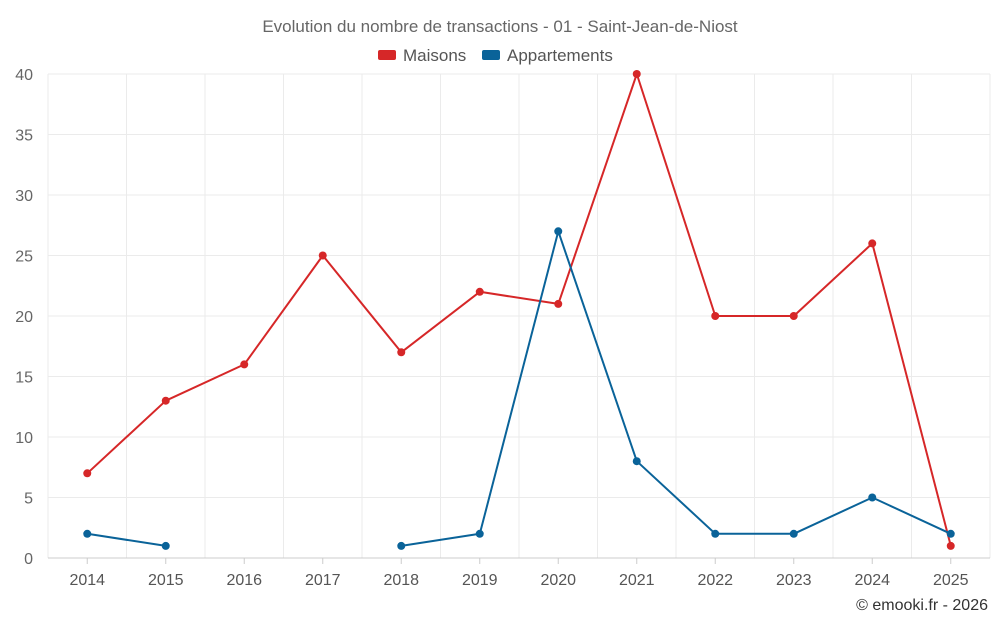 Image resolution: width=1000 pixels, height=625 pixels. Describe the element at coordinates (951, 580) in the screenshot. I see `x-tick-label: 2025` at that location.